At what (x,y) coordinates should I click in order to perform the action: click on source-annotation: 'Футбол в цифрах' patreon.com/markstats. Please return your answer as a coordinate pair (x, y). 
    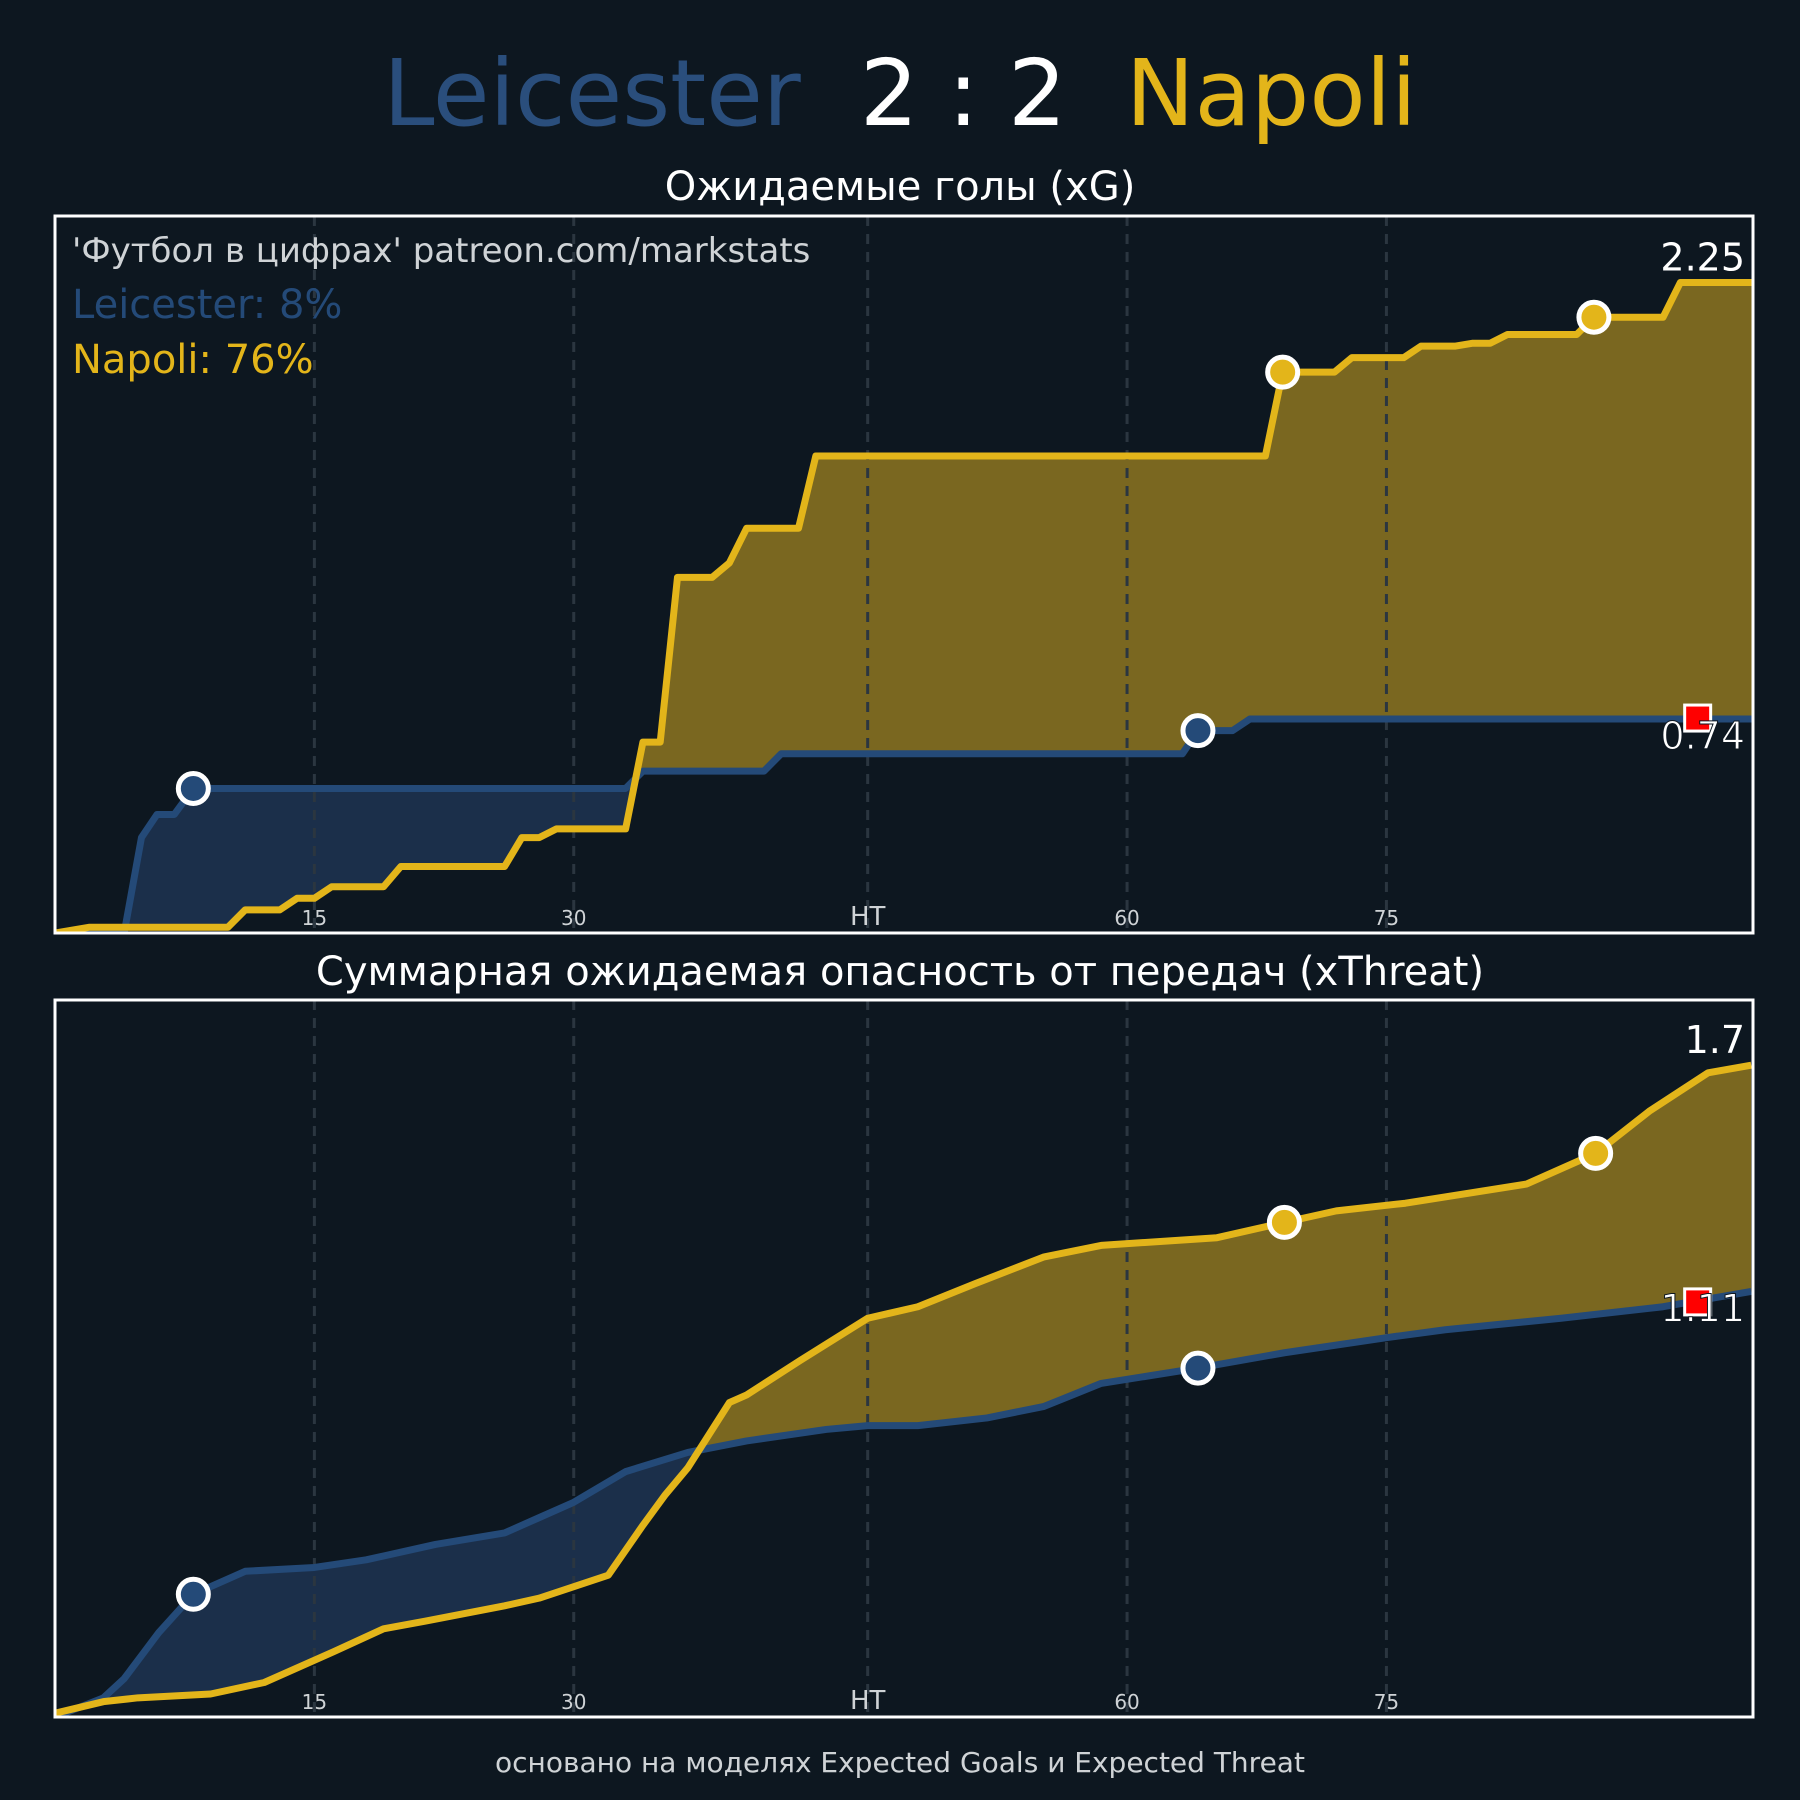
    Looking at the image, I should click on (441, 251).